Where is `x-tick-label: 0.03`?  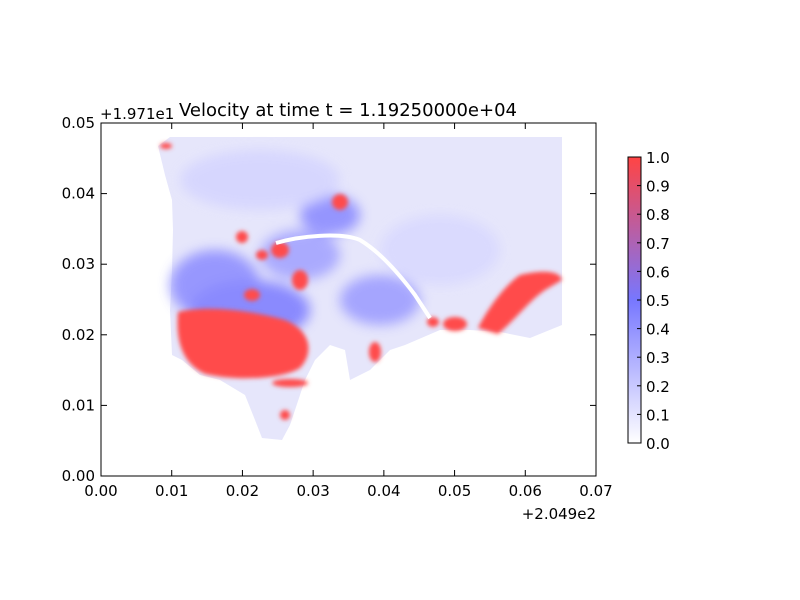 x-tick-label: 0.03 is located at coordinates (312, 491).